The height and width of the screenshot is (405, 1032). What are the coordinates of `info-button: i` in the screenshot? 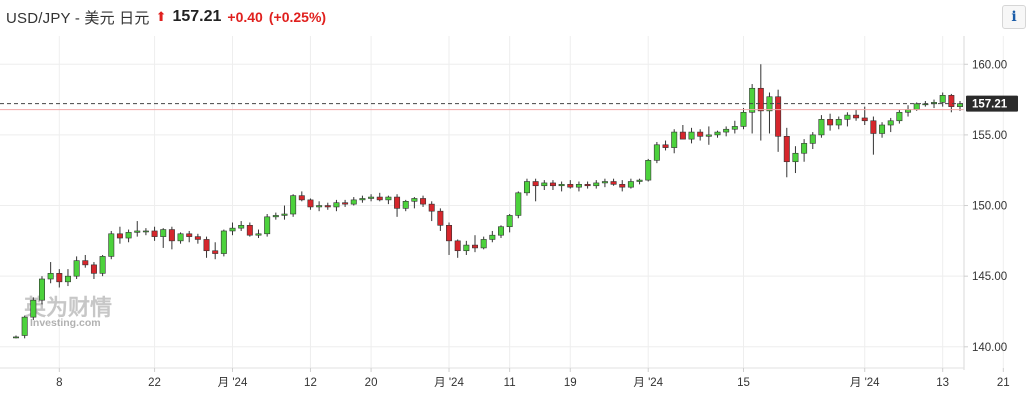 It's located at (1014, 17).